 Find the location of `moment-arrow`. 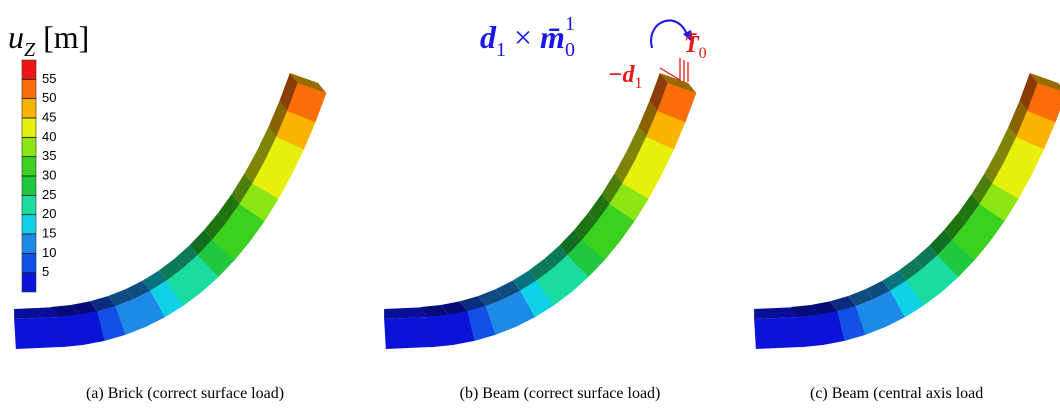

moment-arrow is located at coordinates (669, 34).